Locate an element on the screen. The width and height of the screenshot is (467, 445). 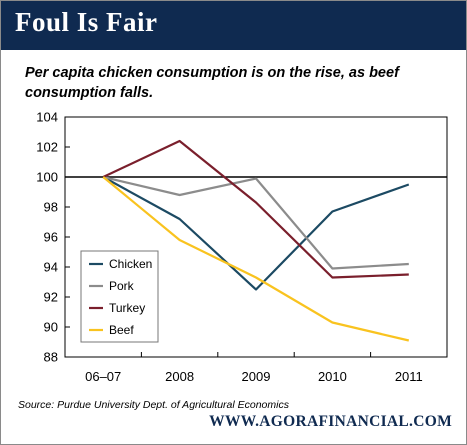
y-tick-label: 96 is located at coordinates (51, 237).